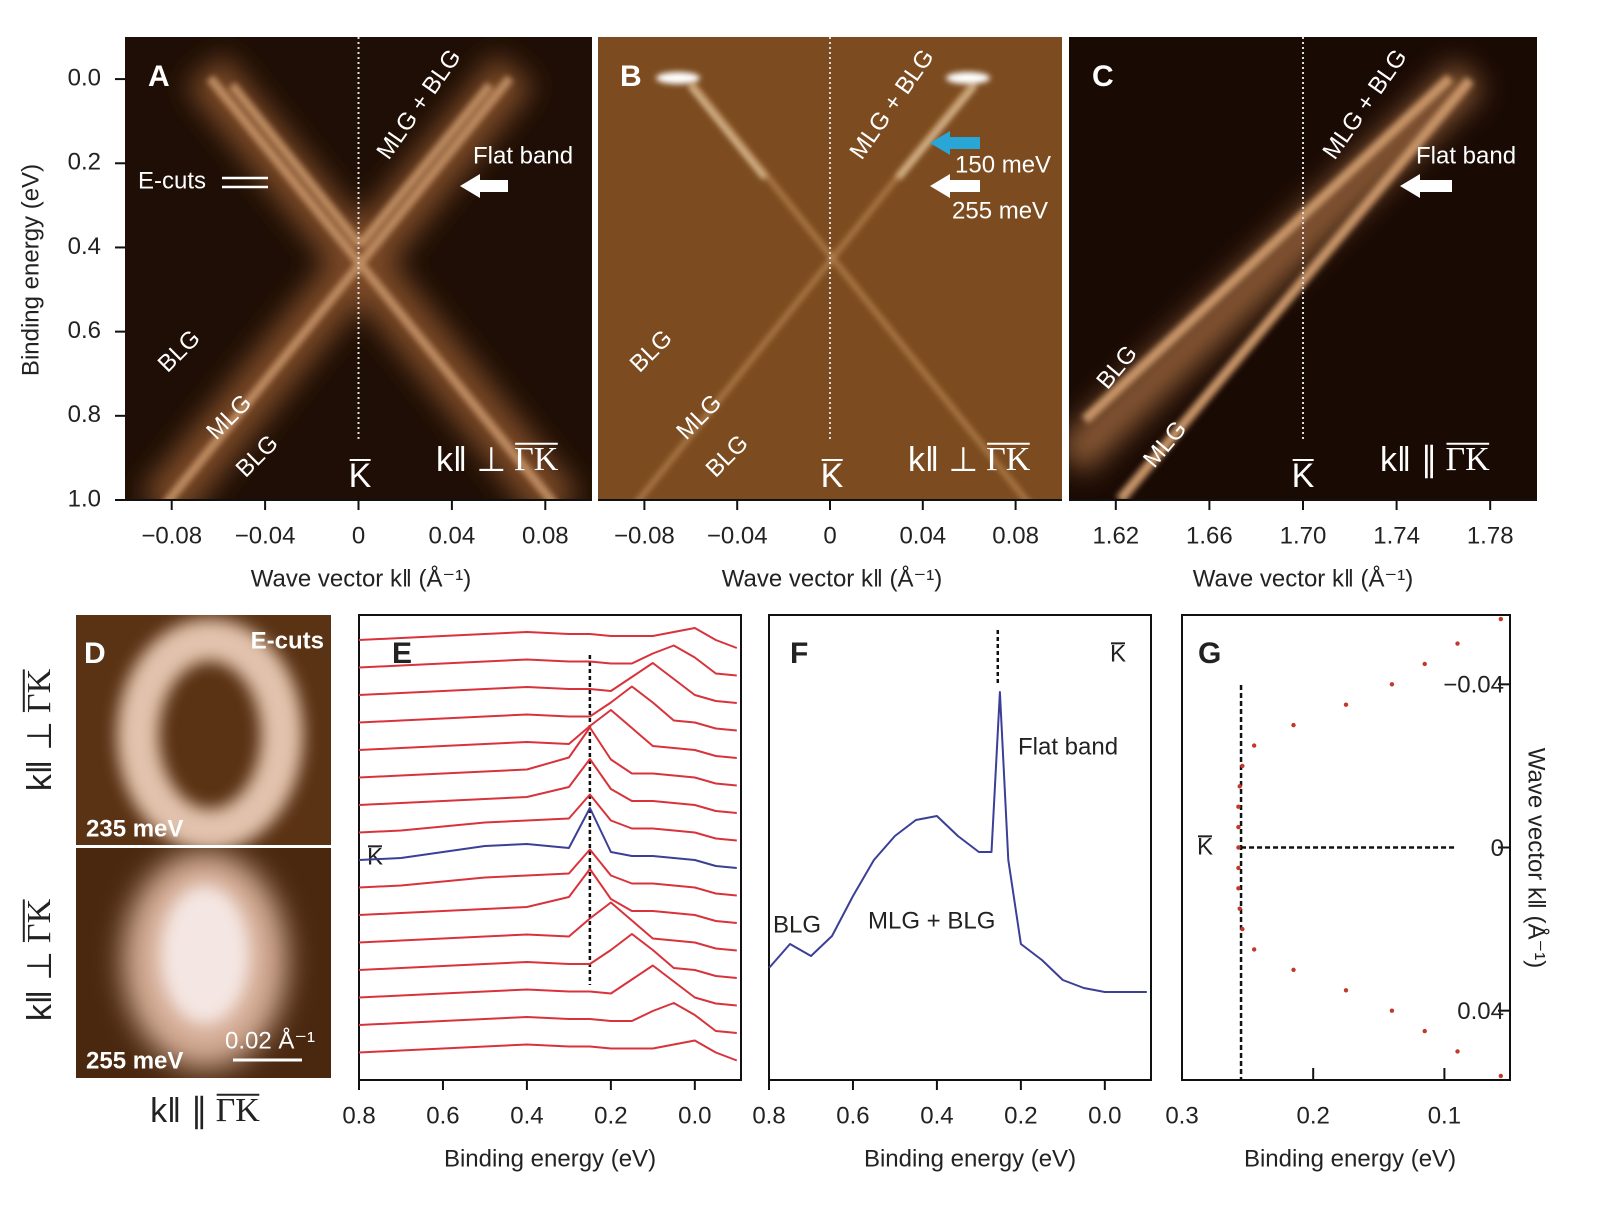 This screenshot has width=1600, height=1212. I want to click on y-tick-label: 1.0, so click(84, 498).